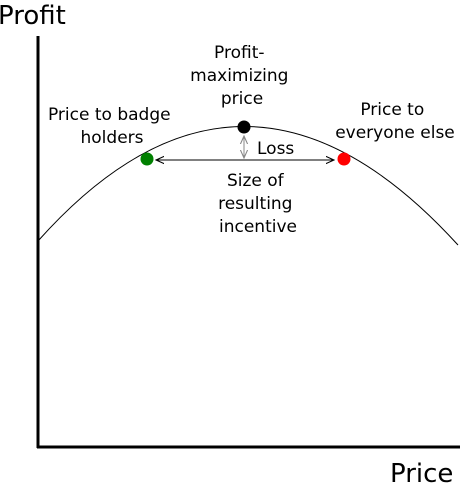 The image size is (462, 486). What do you see at coordinates (147, 159) in the screenshot?
I see `badge-holder-price-point` at bounding box center [147, 159].